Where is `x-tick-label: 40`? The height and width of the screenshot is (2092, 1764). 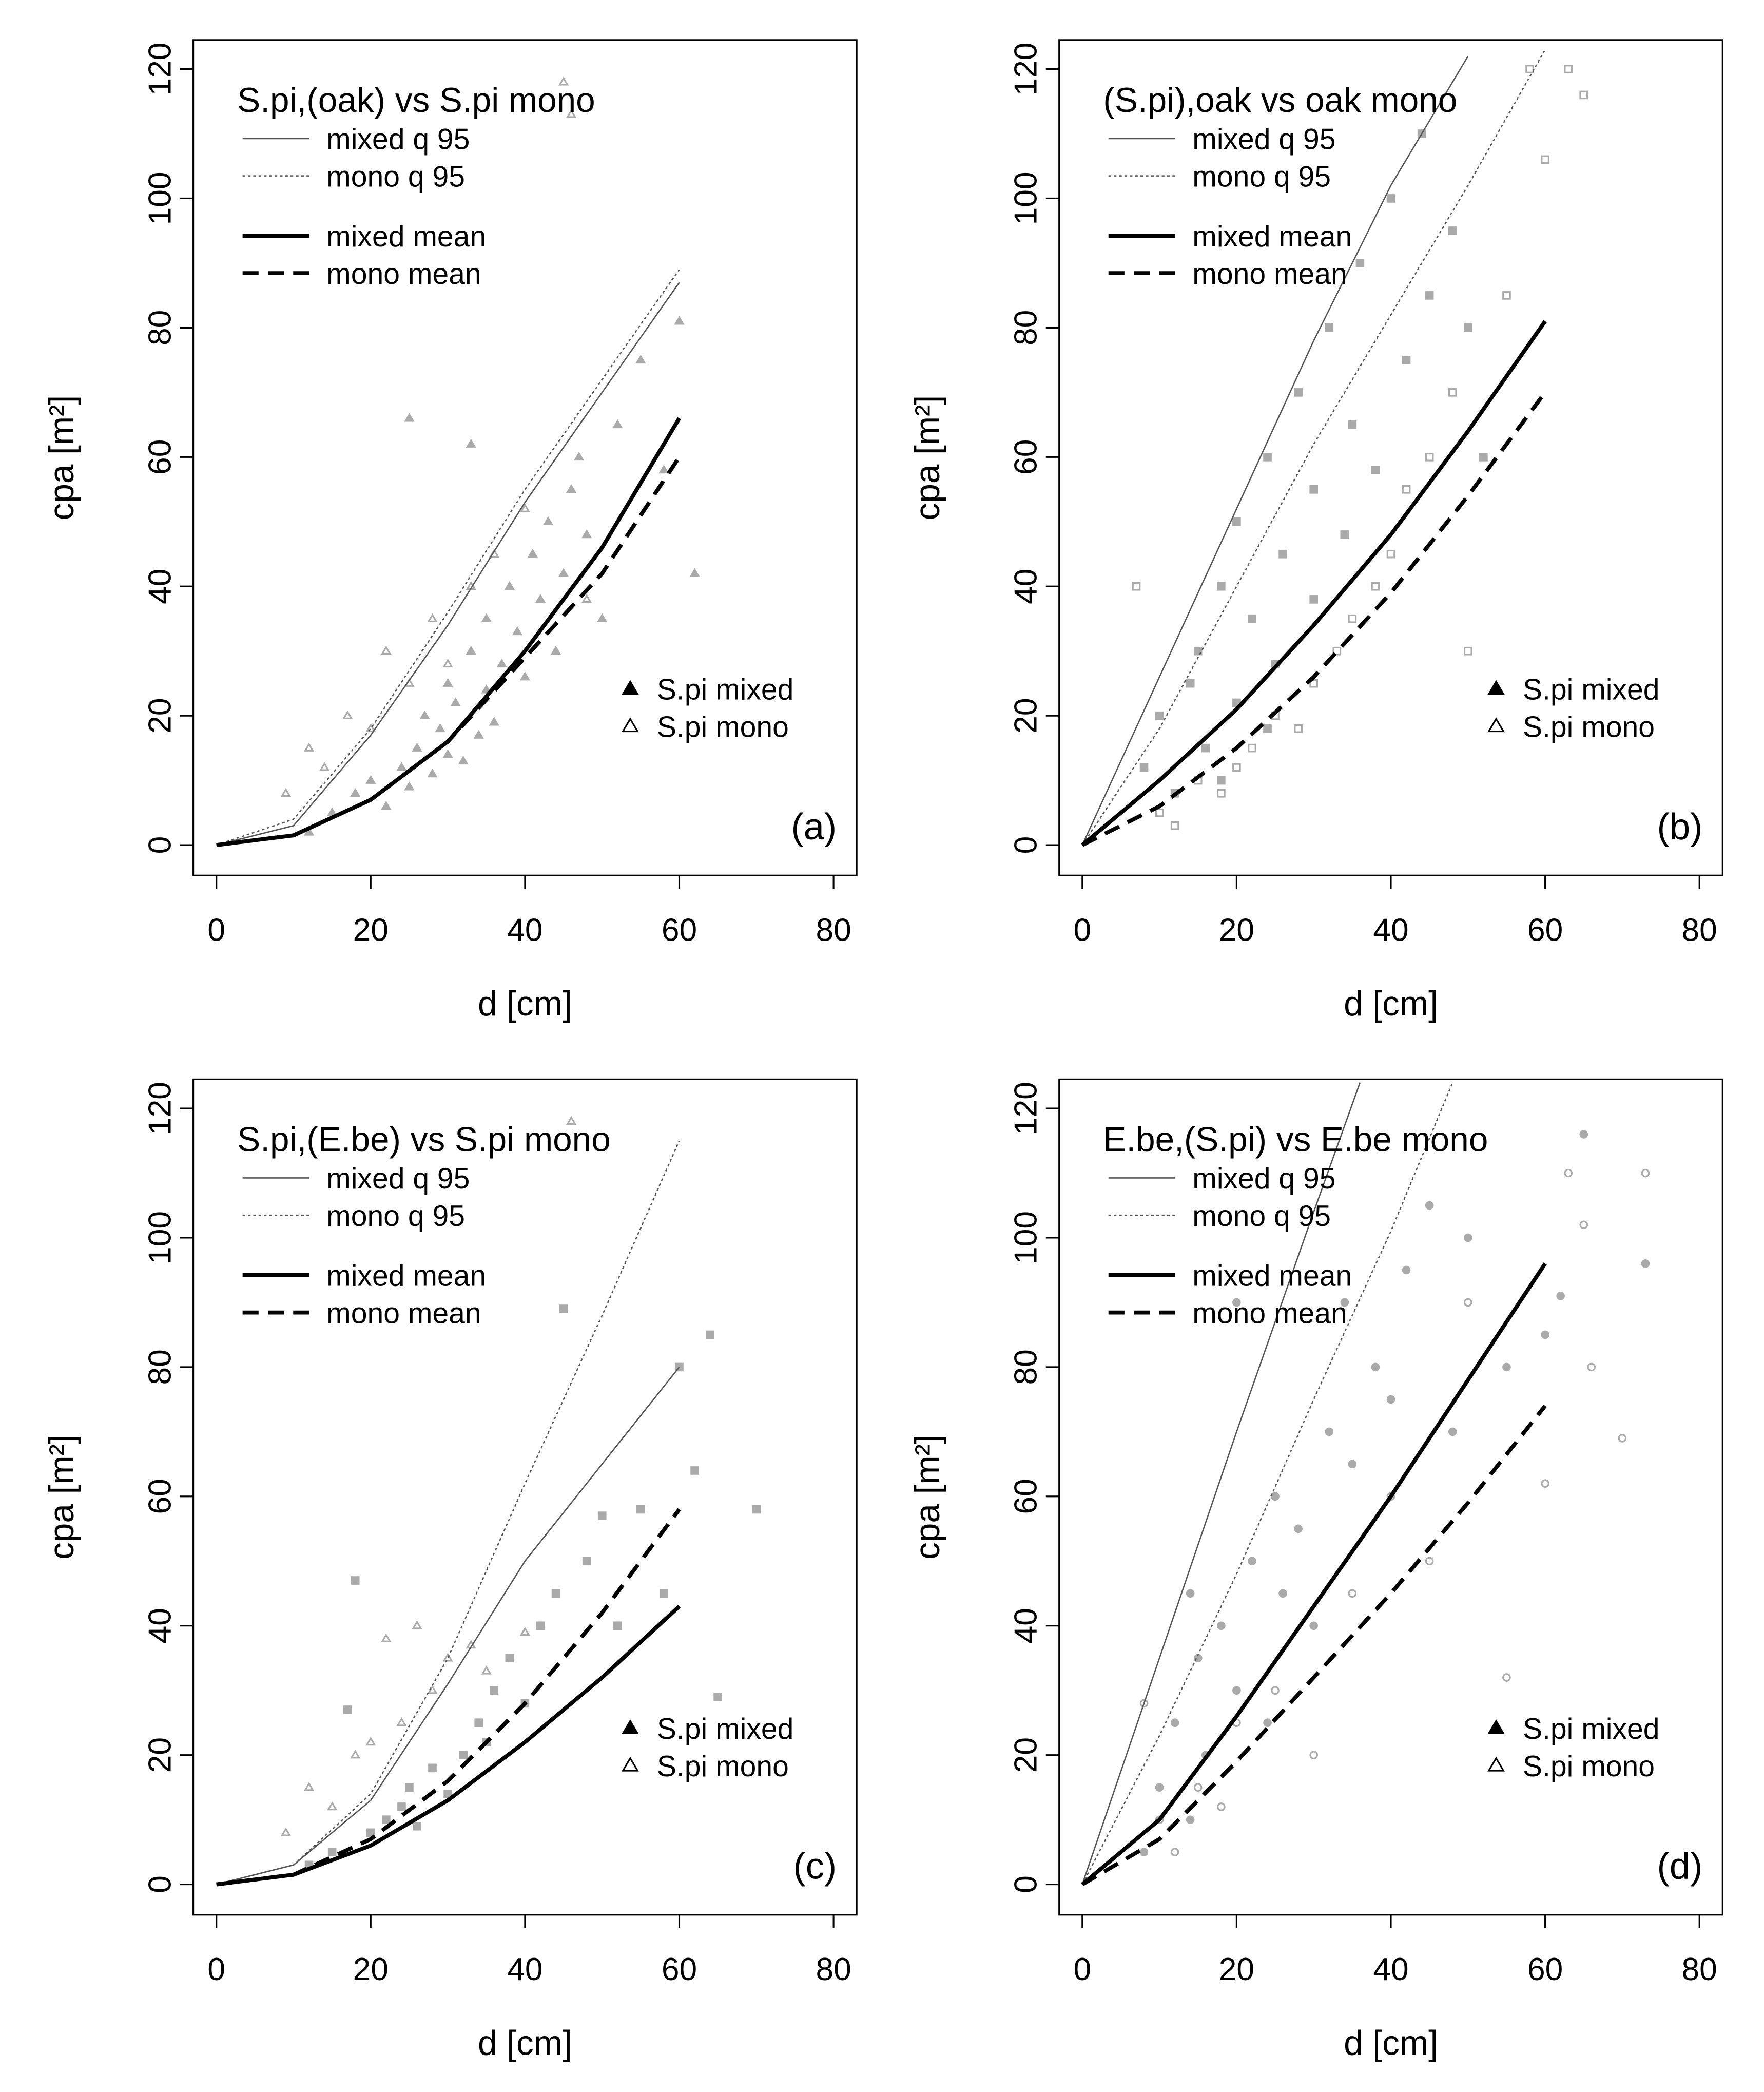
x-tick-label: 40 is located at coordinates (524, 1969).